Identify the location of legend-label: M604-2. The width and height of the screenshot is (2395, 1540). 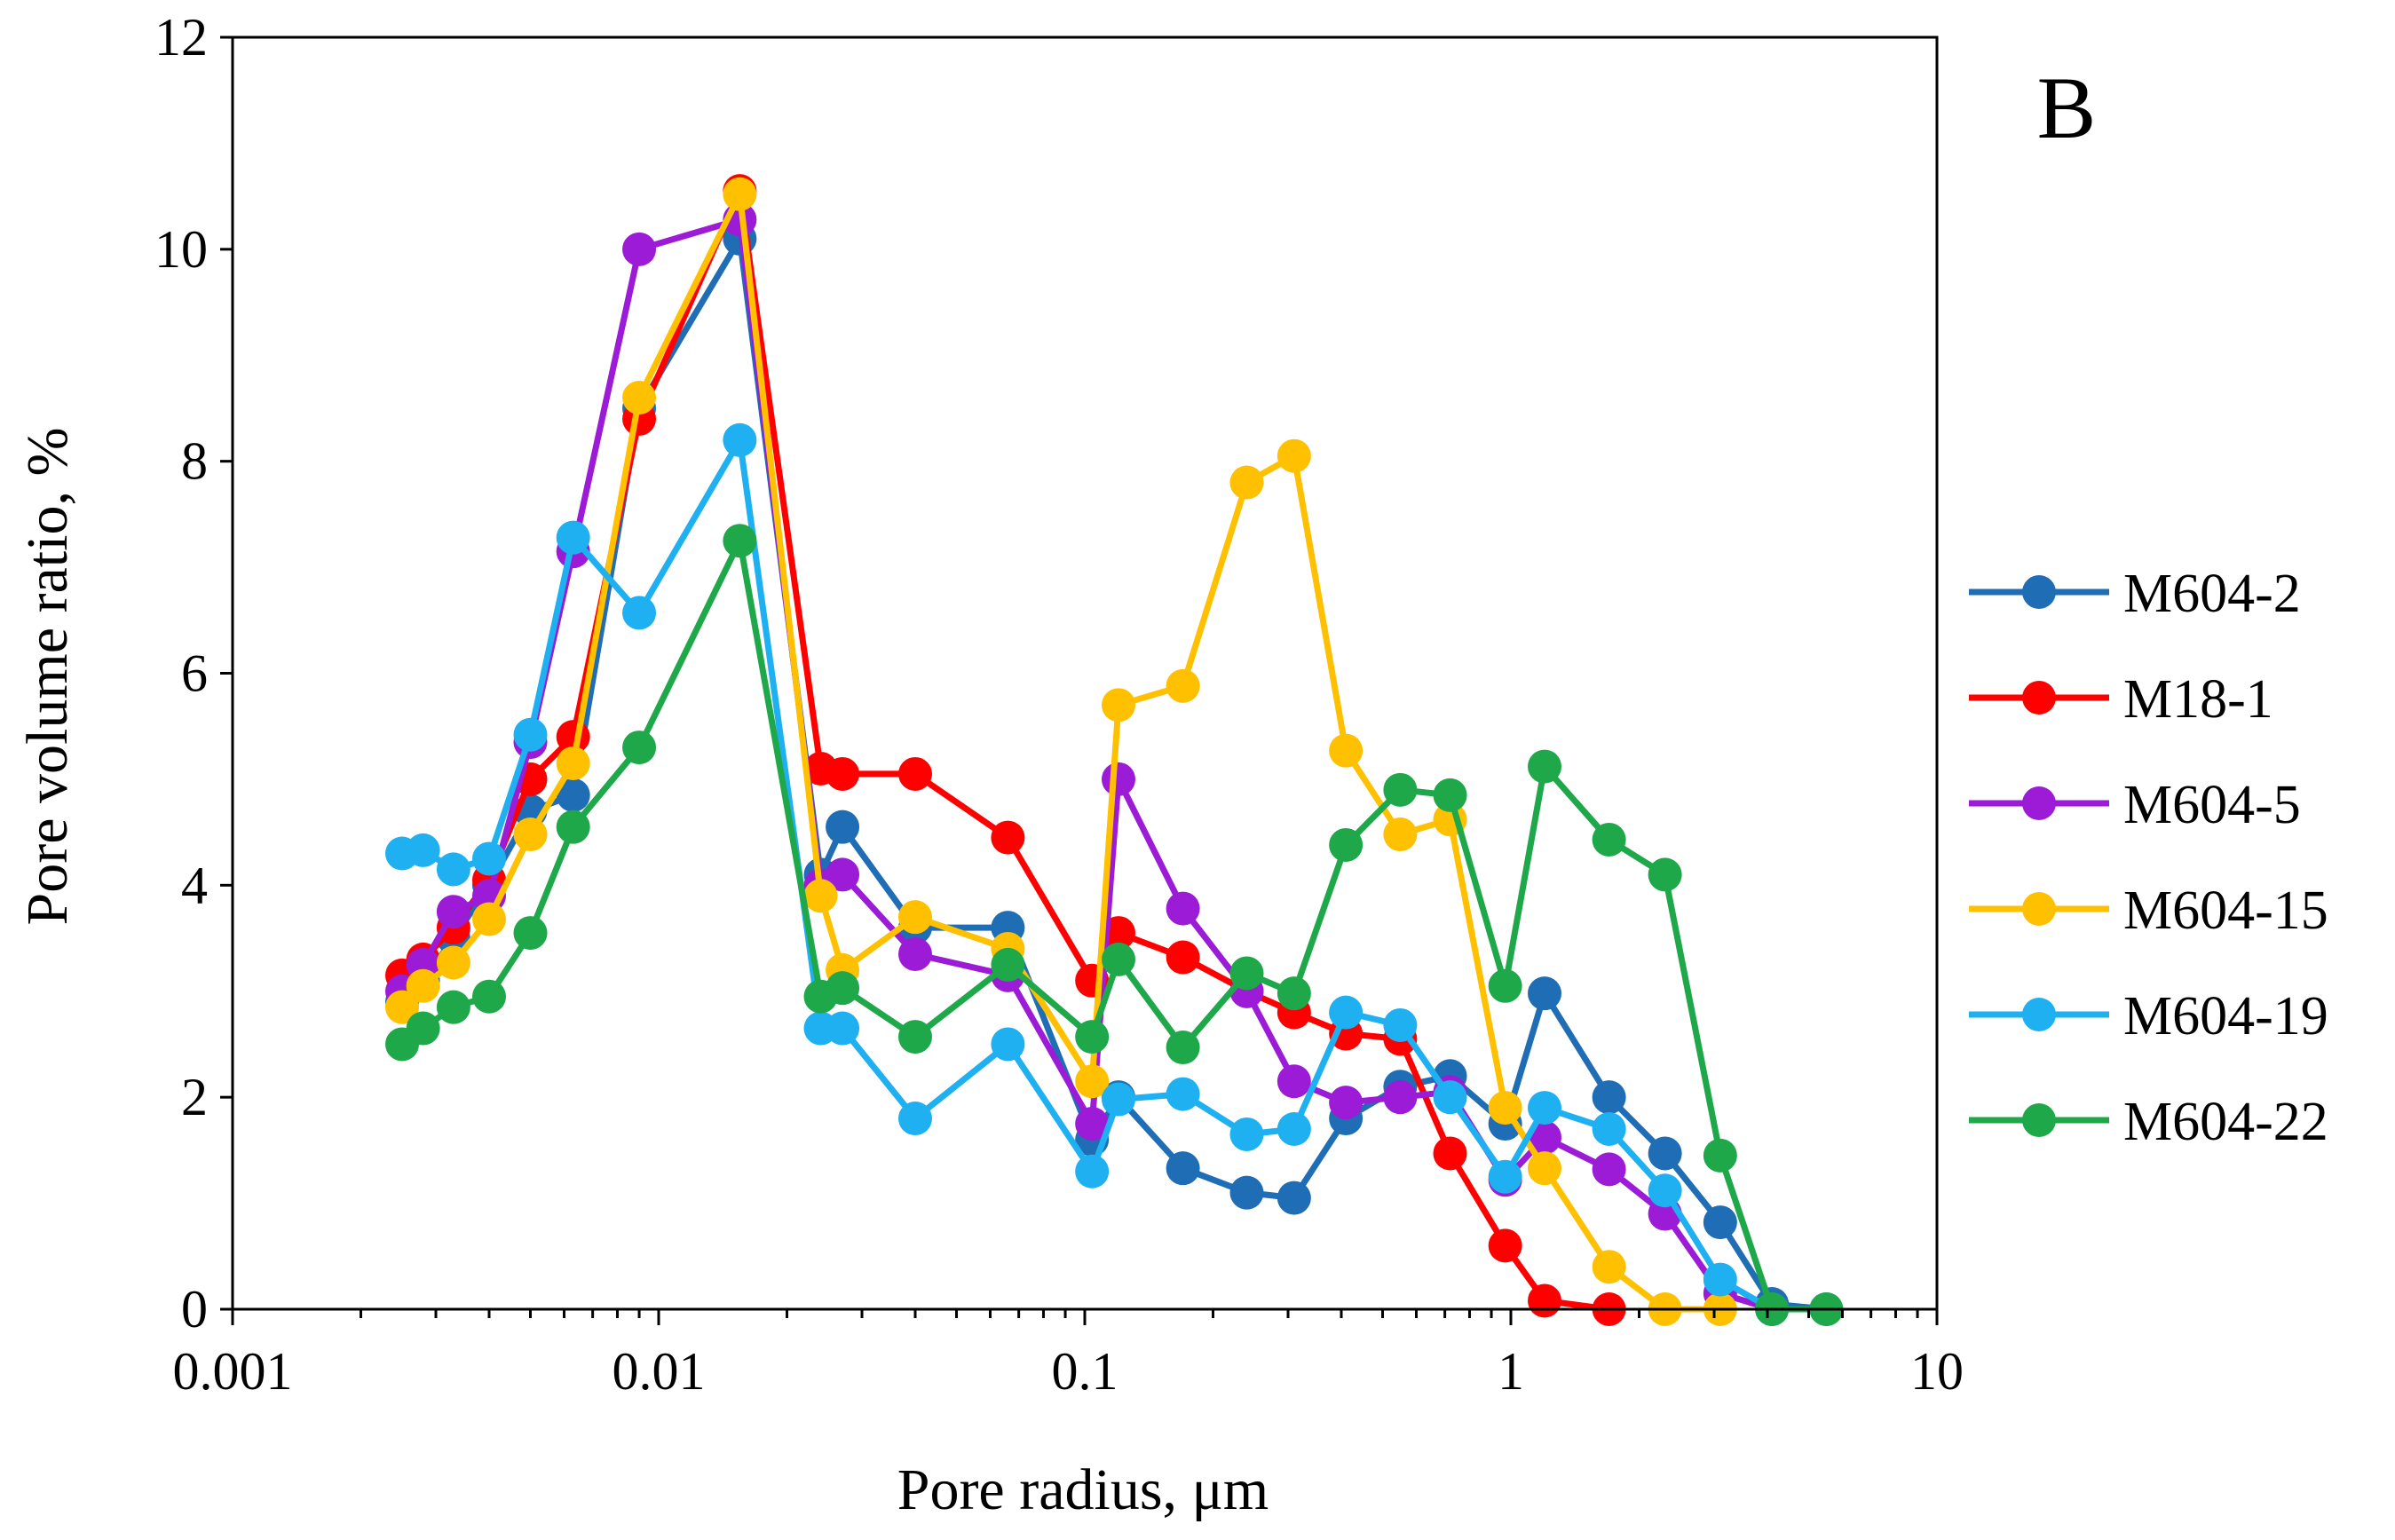
(2212, 594).